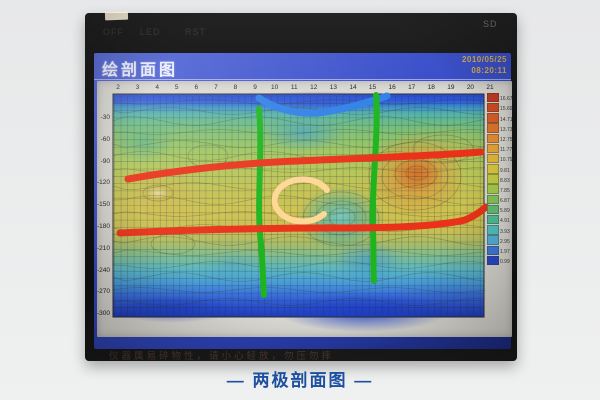 The width and height of the screenshot is (600, 400). What do you see at coordinates (104, 314) in the screenshot?
I see `y-tick-label: -300` at bounding box center [104, 314].